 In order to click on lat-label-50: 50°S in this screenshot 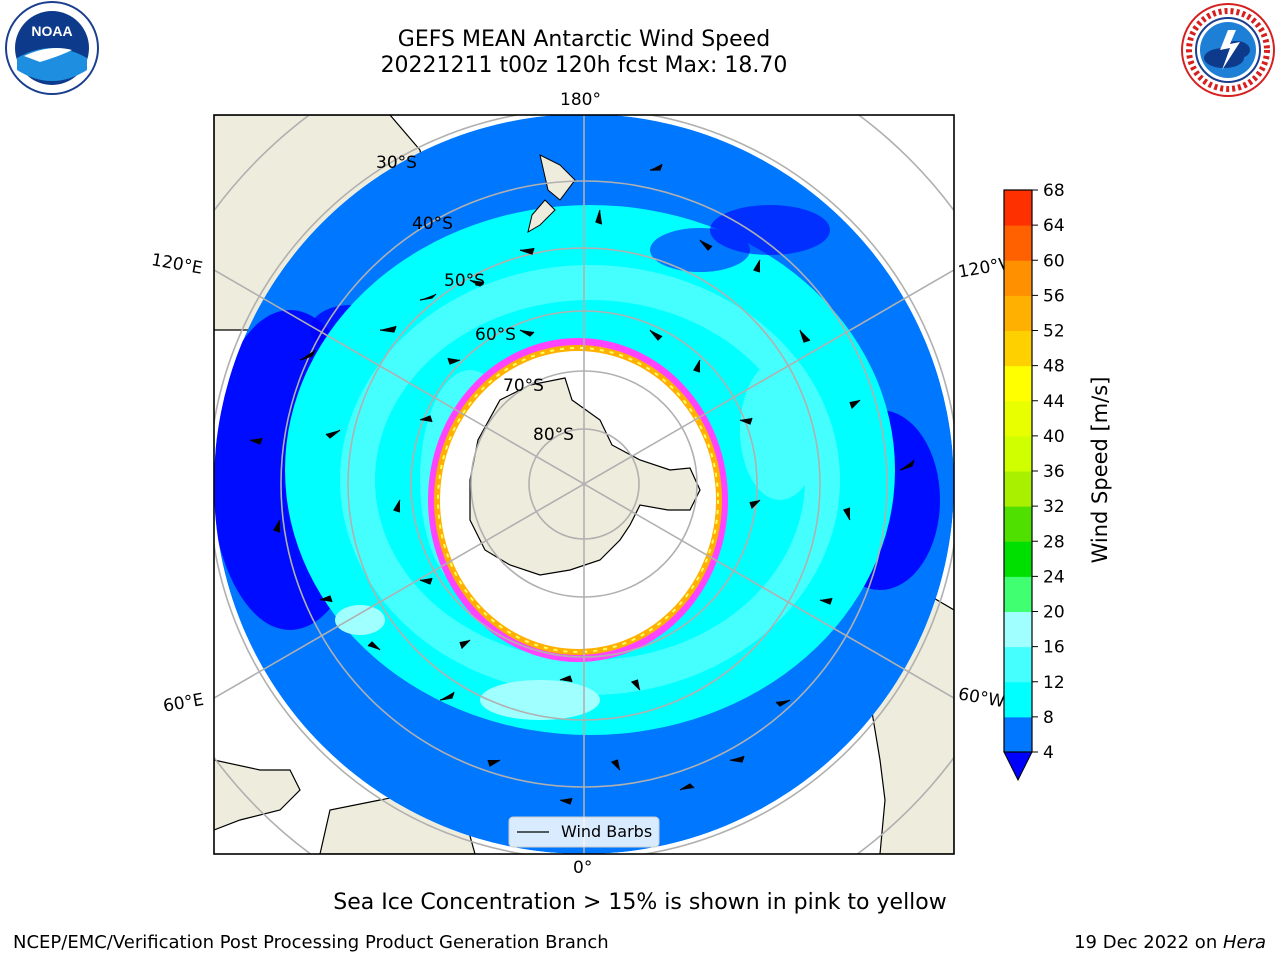, I will do `click(464, 281)`.